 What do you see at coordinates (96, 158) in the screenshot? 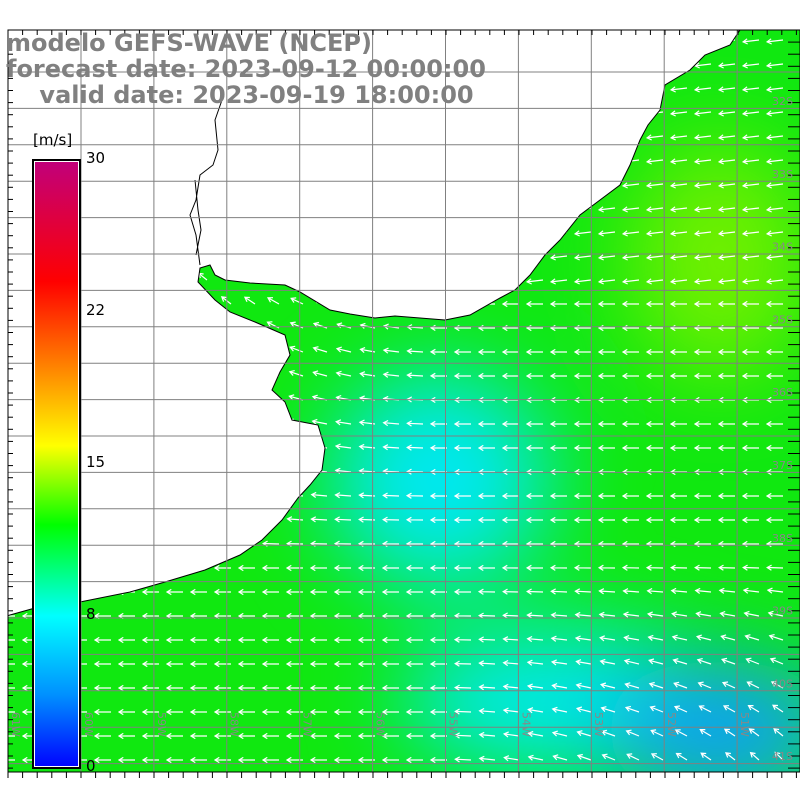
I see `colorbar-tick: 30` at bounding box center [96, 158].